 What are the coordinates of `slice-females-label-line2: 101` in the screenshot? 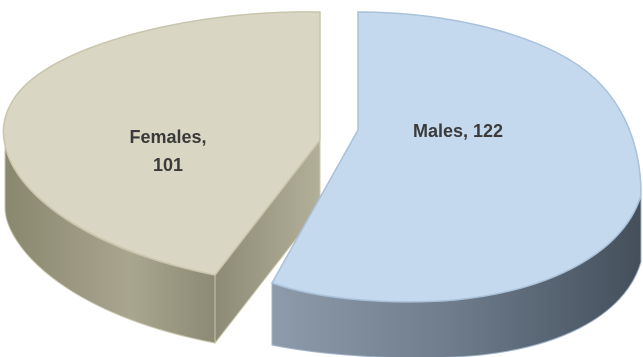 It's located at (168, 165).